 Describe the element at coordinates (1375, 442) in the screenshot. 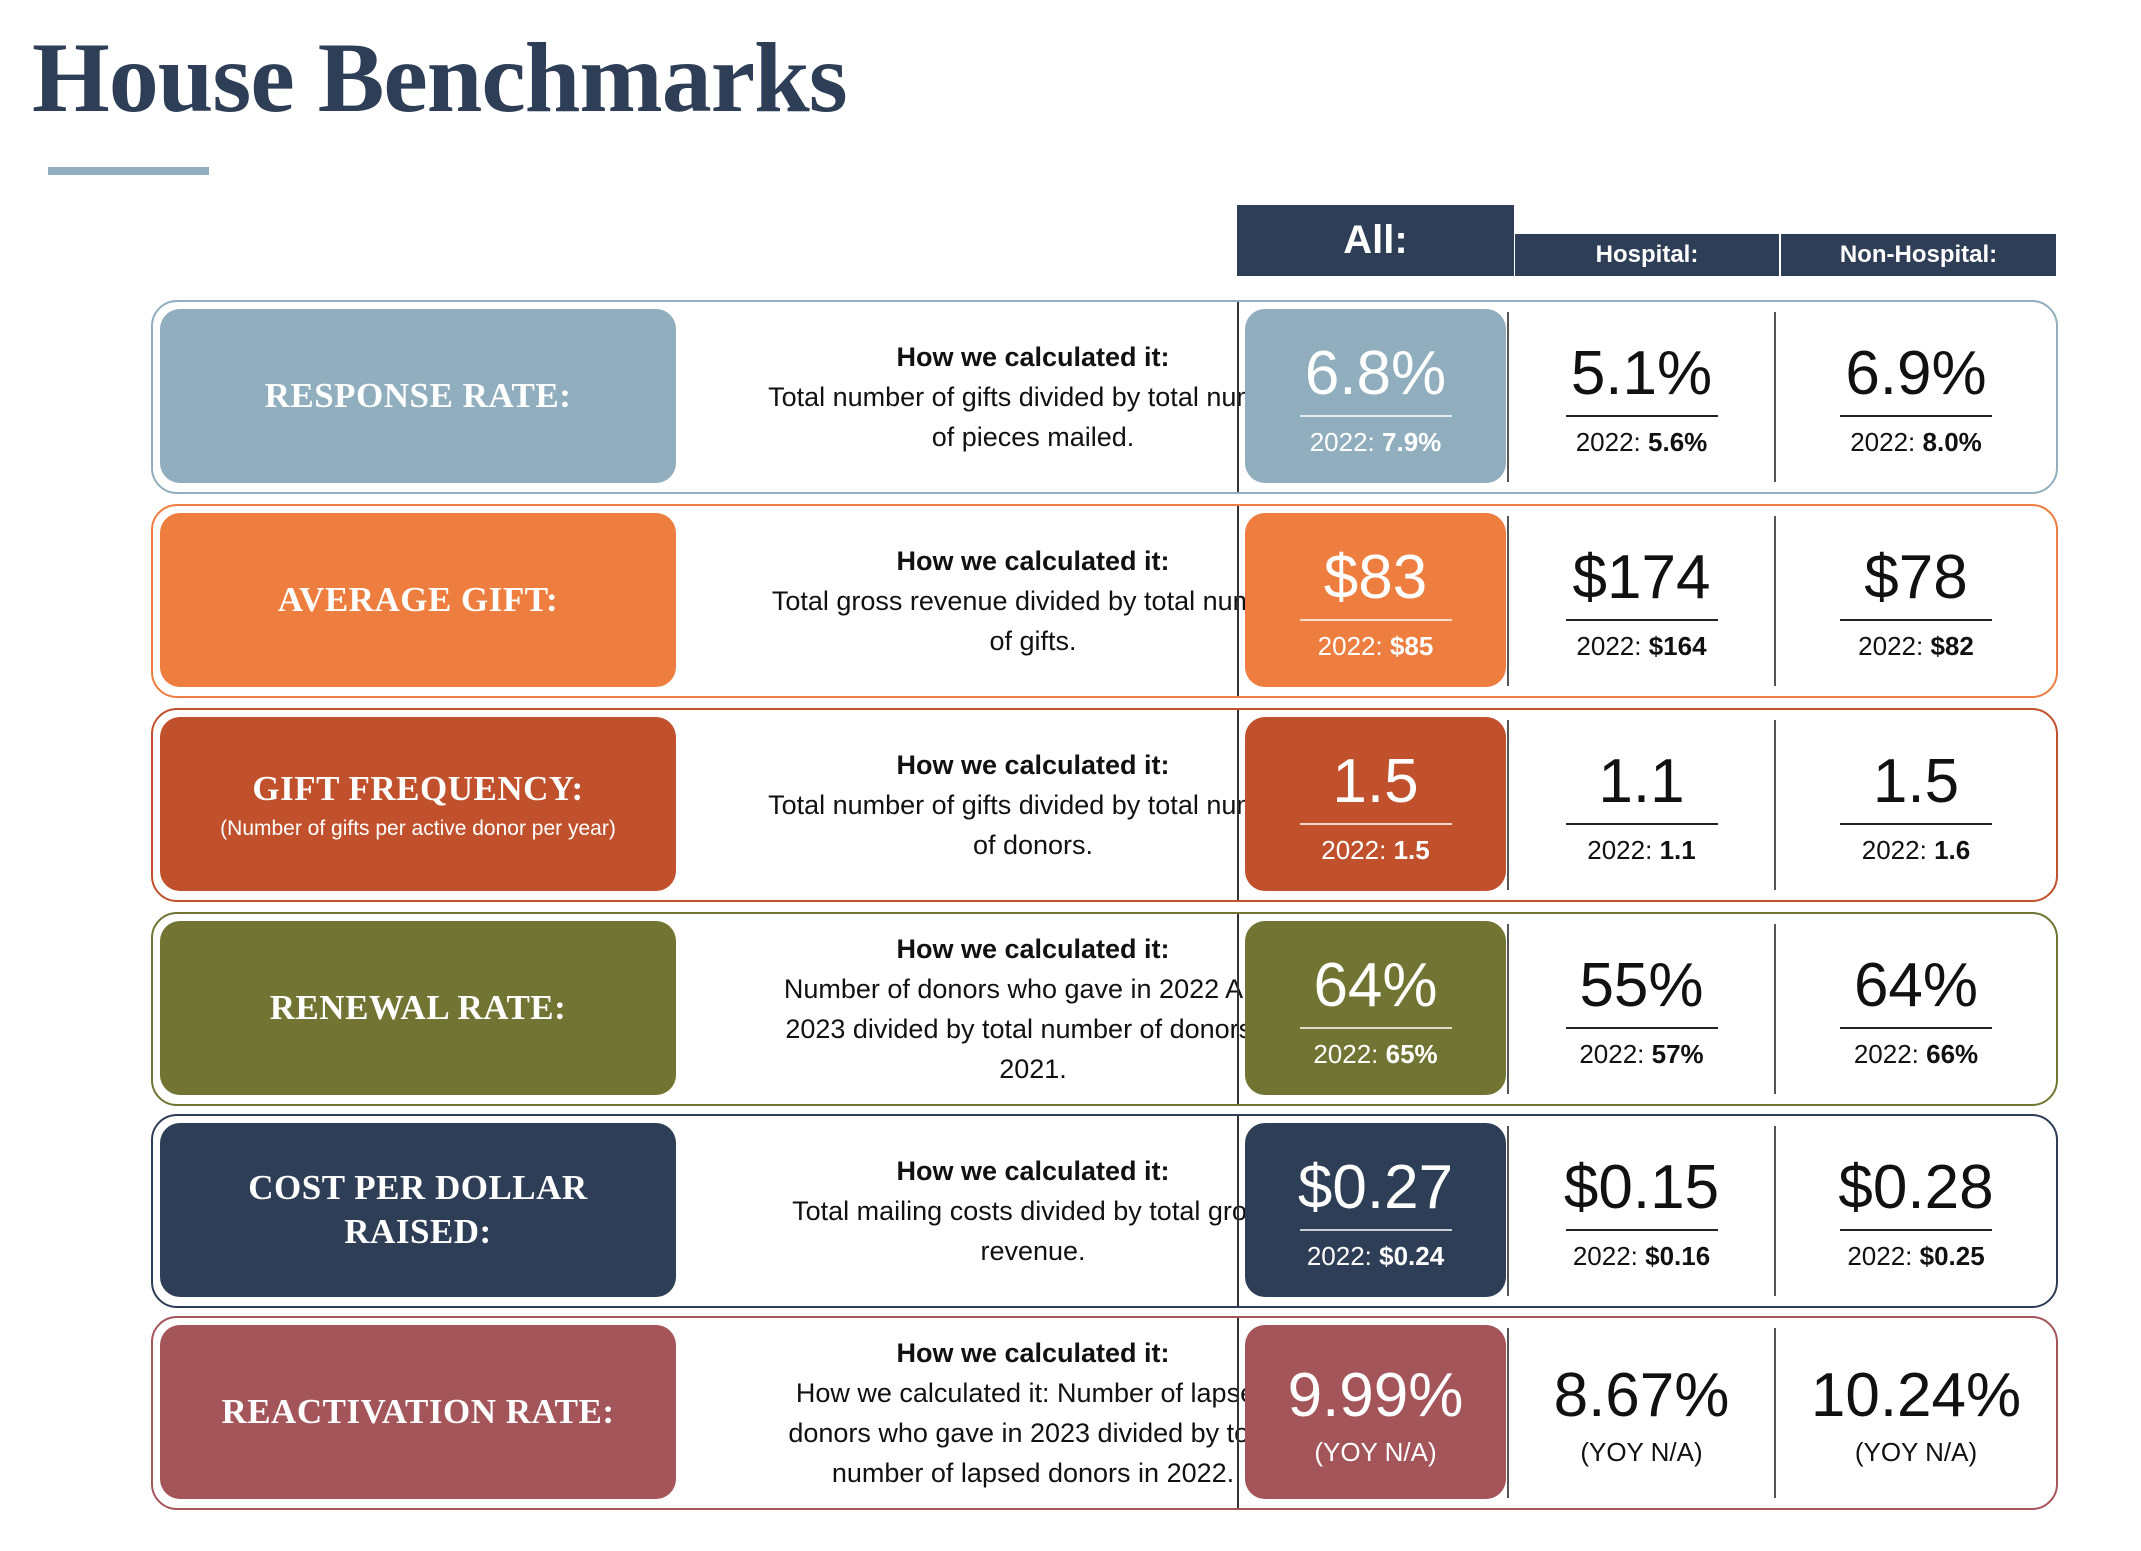

I see `prior-year-all: 2022: 7.9%` at that location.